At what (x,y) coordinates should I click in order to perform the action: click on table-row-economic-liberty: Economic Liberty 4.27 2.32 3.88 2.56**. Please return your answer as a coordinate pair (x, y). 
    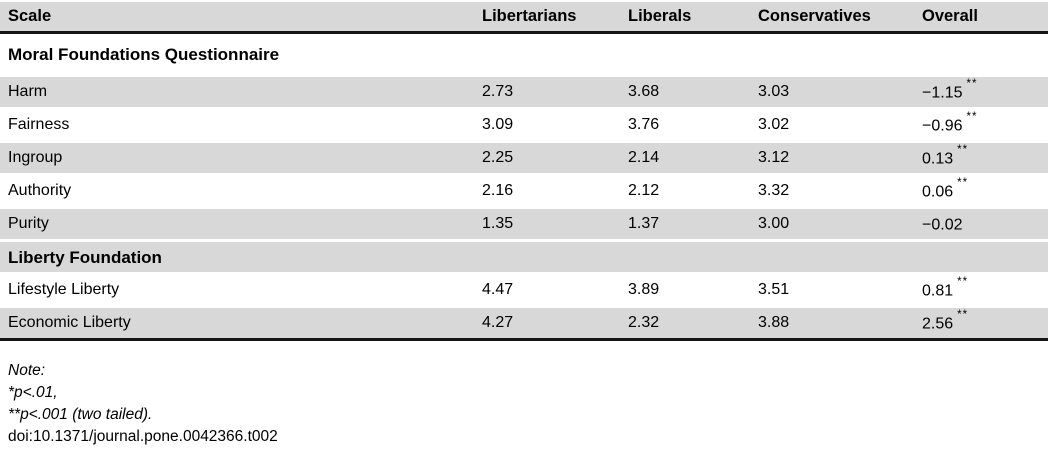
    Looking at the image, I should click on (524, 324).